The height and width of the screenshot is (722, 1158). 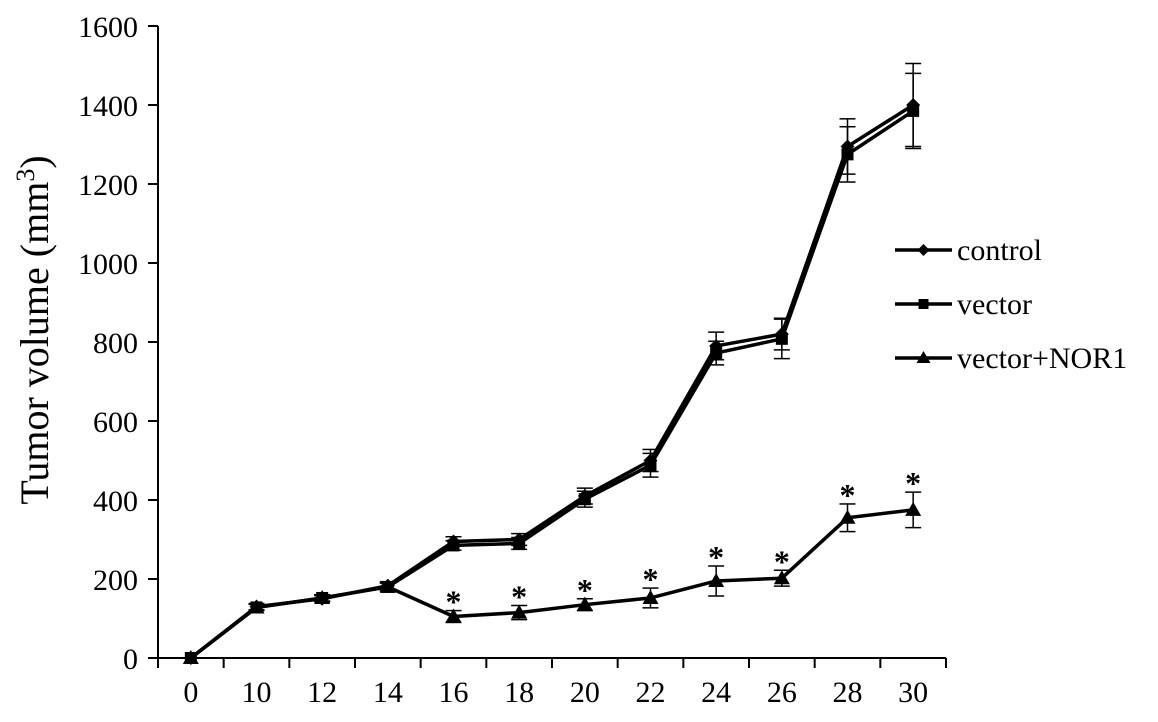 I want to click on y-tick-label: 600, so click(x=115, y=422).